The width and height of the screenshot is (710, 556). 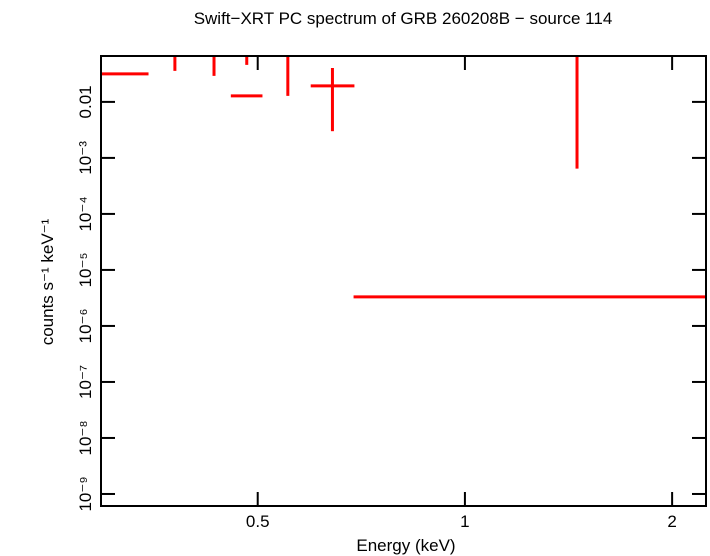 I want to click on x-tick-label: 0.5, so click(x=258, y=521).